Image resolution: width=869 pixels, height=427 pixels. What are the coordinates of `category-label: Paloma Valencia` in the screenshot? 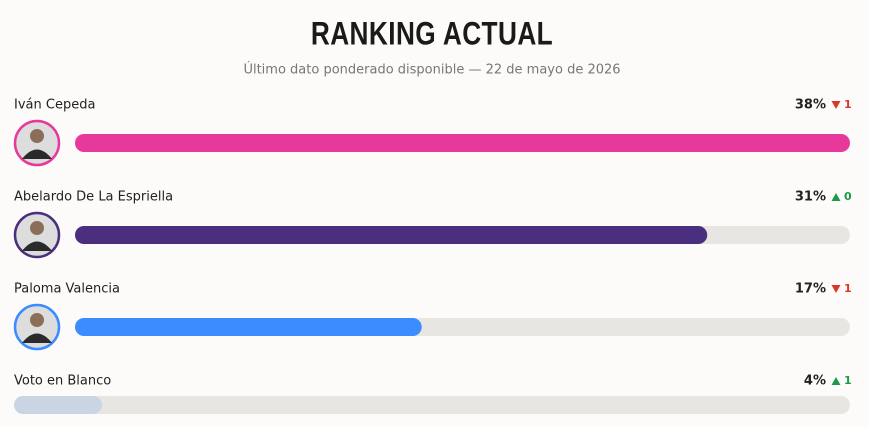 It's located at (67, 289).